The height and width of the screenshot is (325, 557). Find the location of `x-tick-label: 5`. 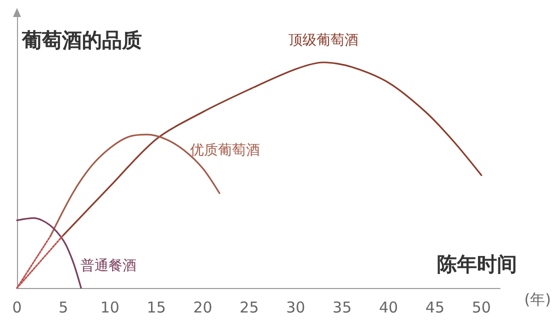

x-tick-label: 5 is located at coordinates (63, 307).